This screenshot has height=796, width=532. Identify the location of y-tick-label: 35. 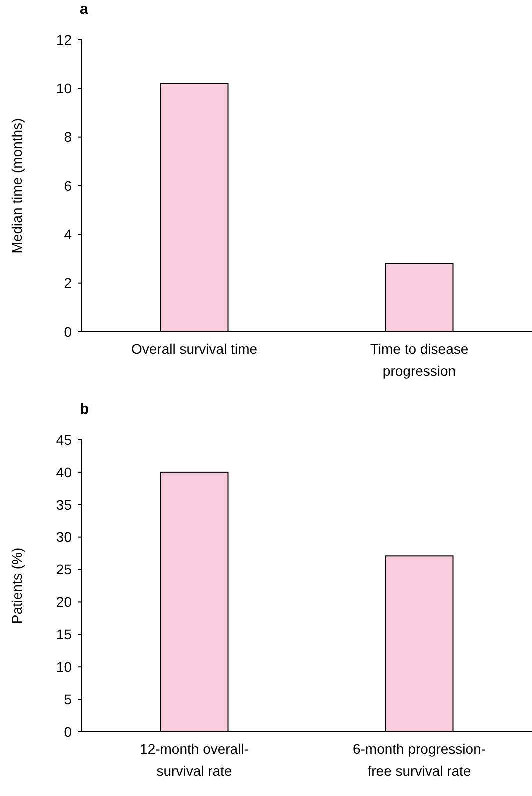
(64, 504).